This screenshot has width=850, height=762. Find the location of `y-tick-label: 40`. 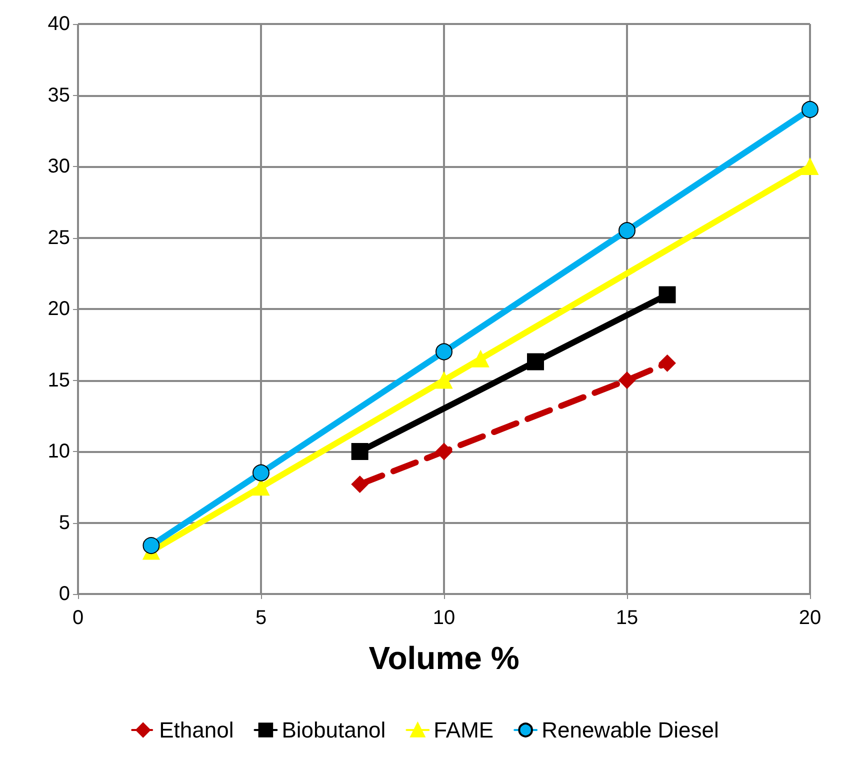

y-tick-label: 40 is located at coordinates (59, 24).